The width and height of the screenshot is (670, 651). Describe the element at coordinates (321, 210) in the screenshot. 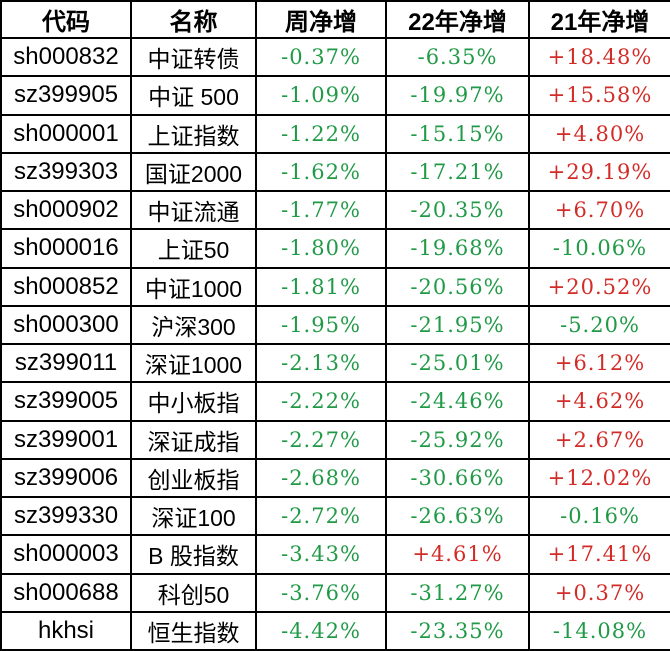

I see `cell-week-change: -1.77%` at that location.